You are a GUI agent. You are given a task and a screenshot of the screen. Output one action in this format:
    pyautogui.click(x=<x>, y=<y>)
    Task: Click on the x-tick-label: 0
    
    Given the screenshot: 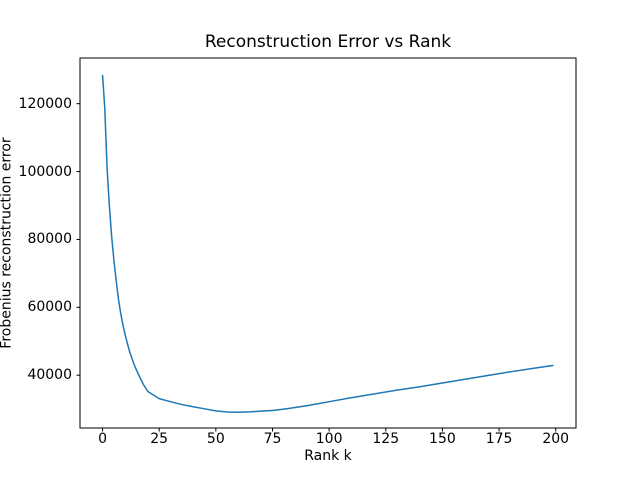 What is the action you would take?
    pyautogui.click(x=102, y=439)
    